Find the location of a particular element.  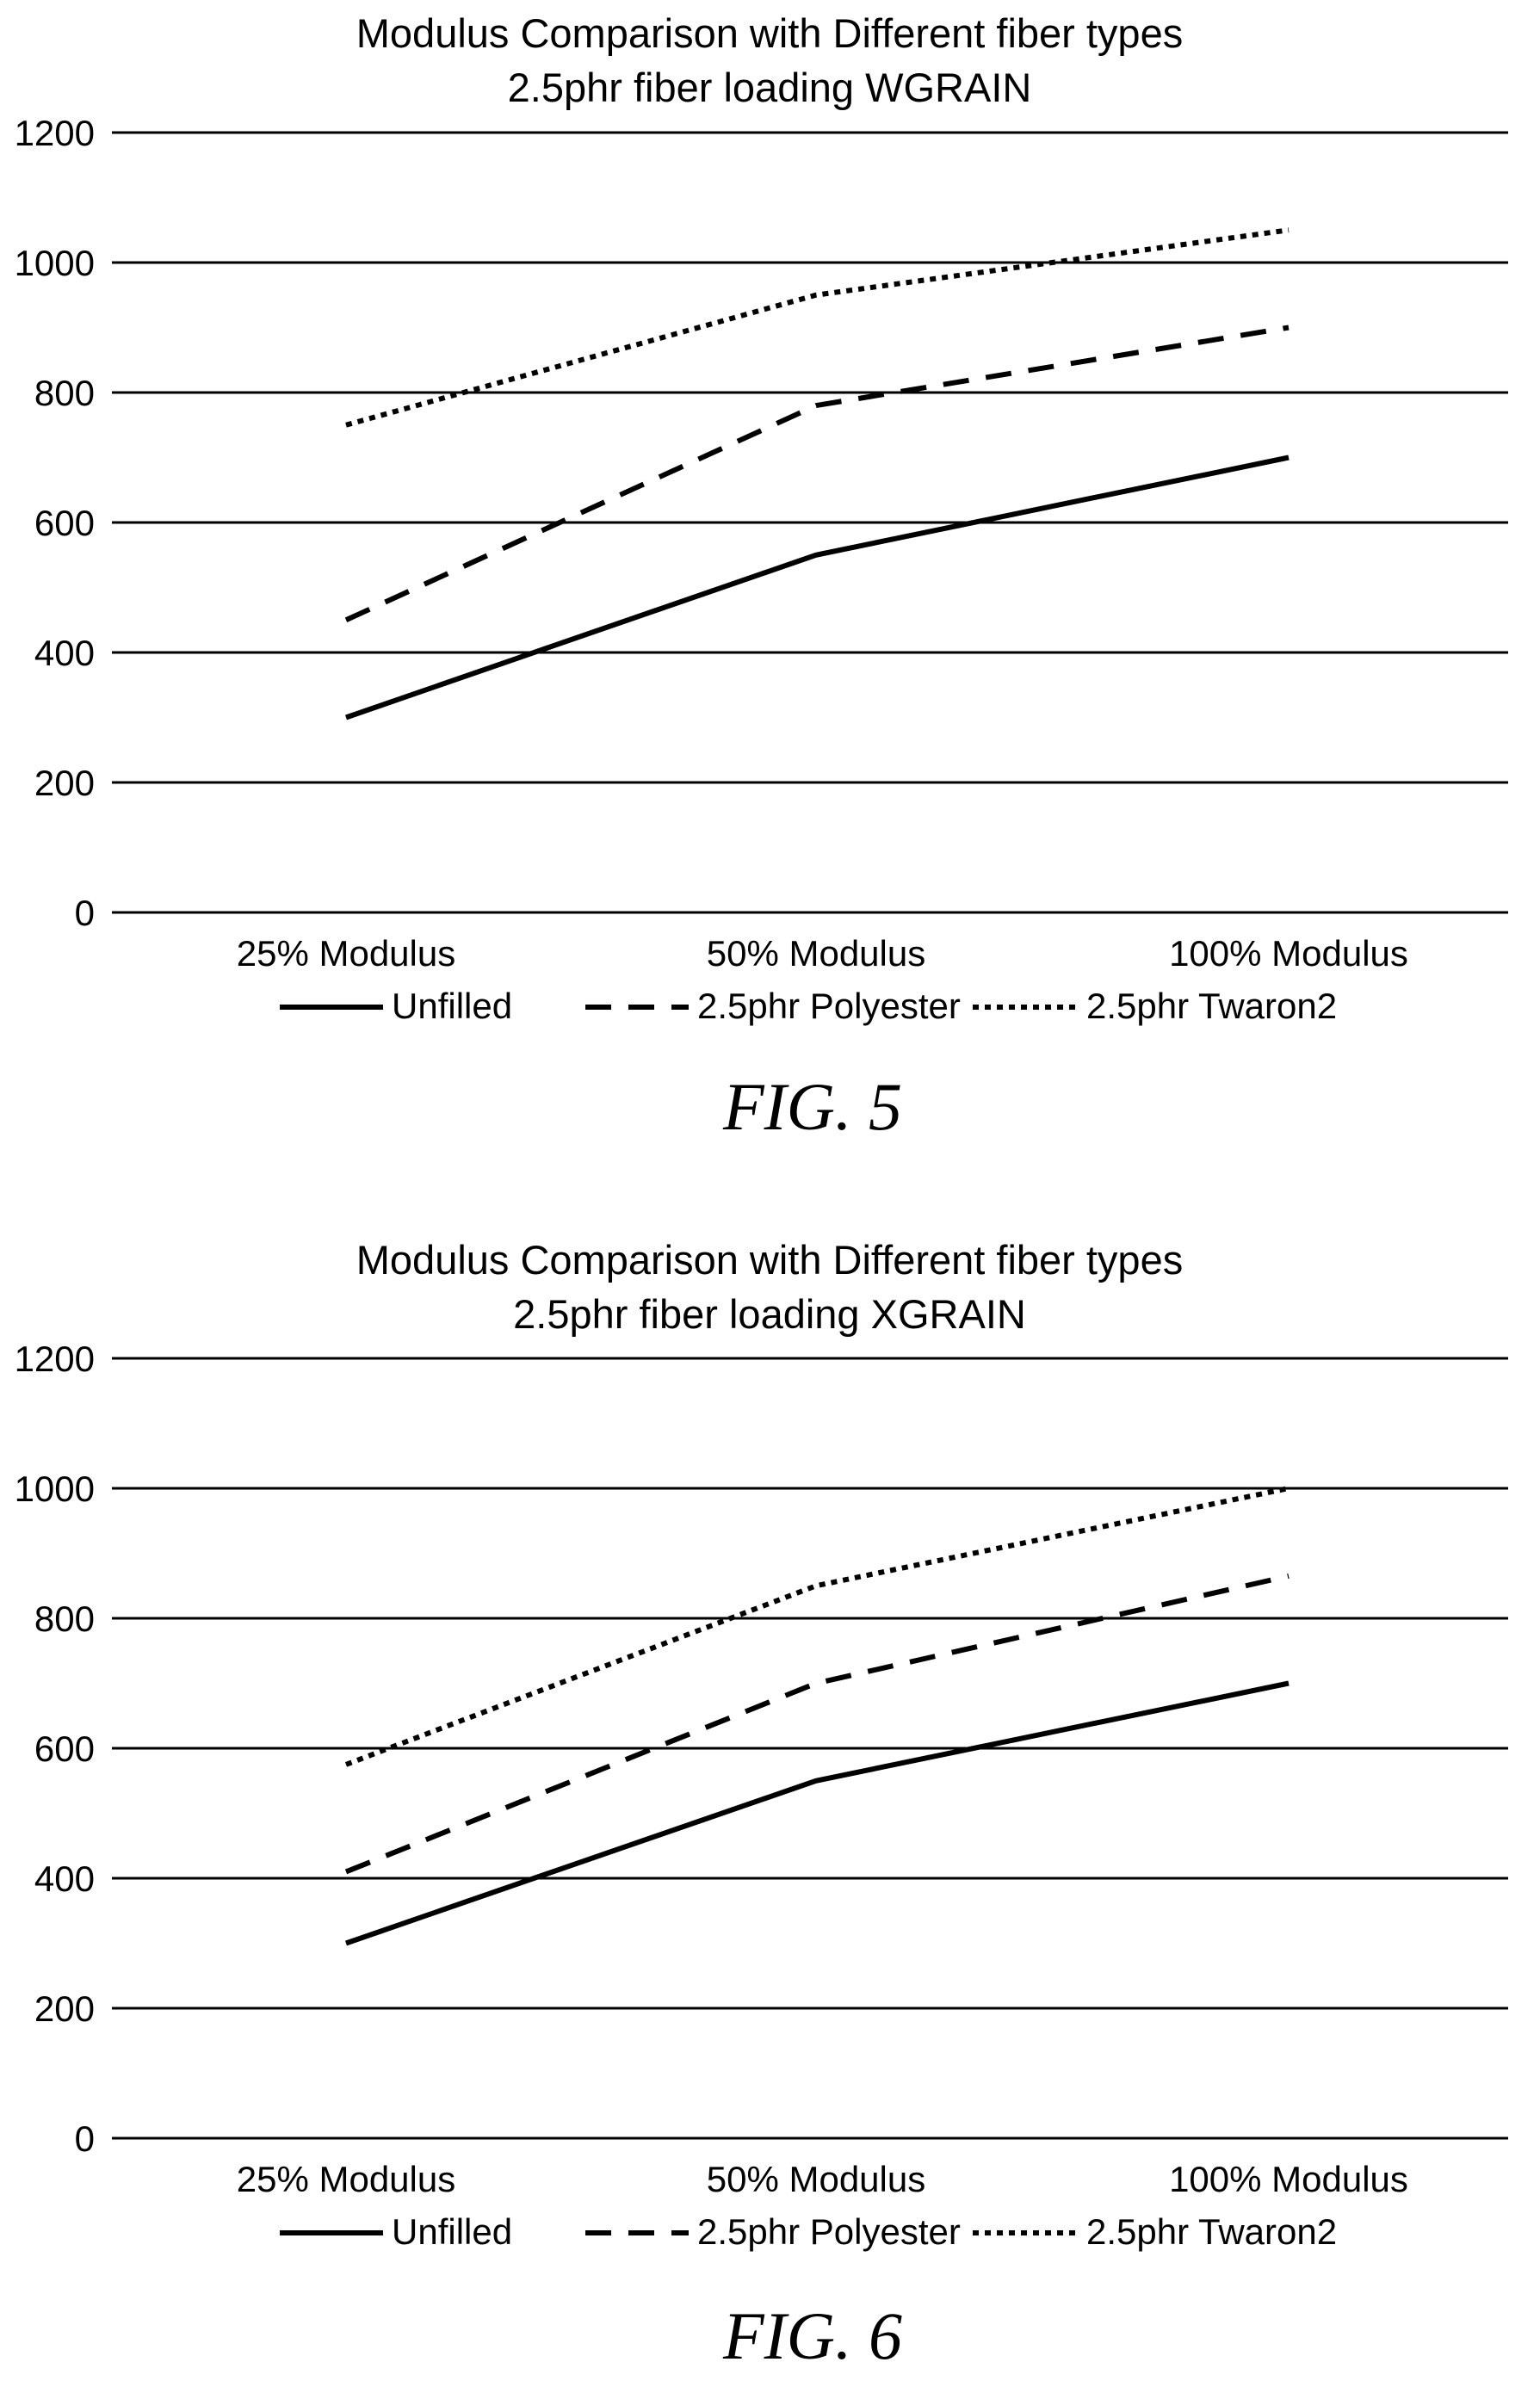

chart-2-legend-label: 2.5phr Twaron2 is located at coordinates (1211, 2232).